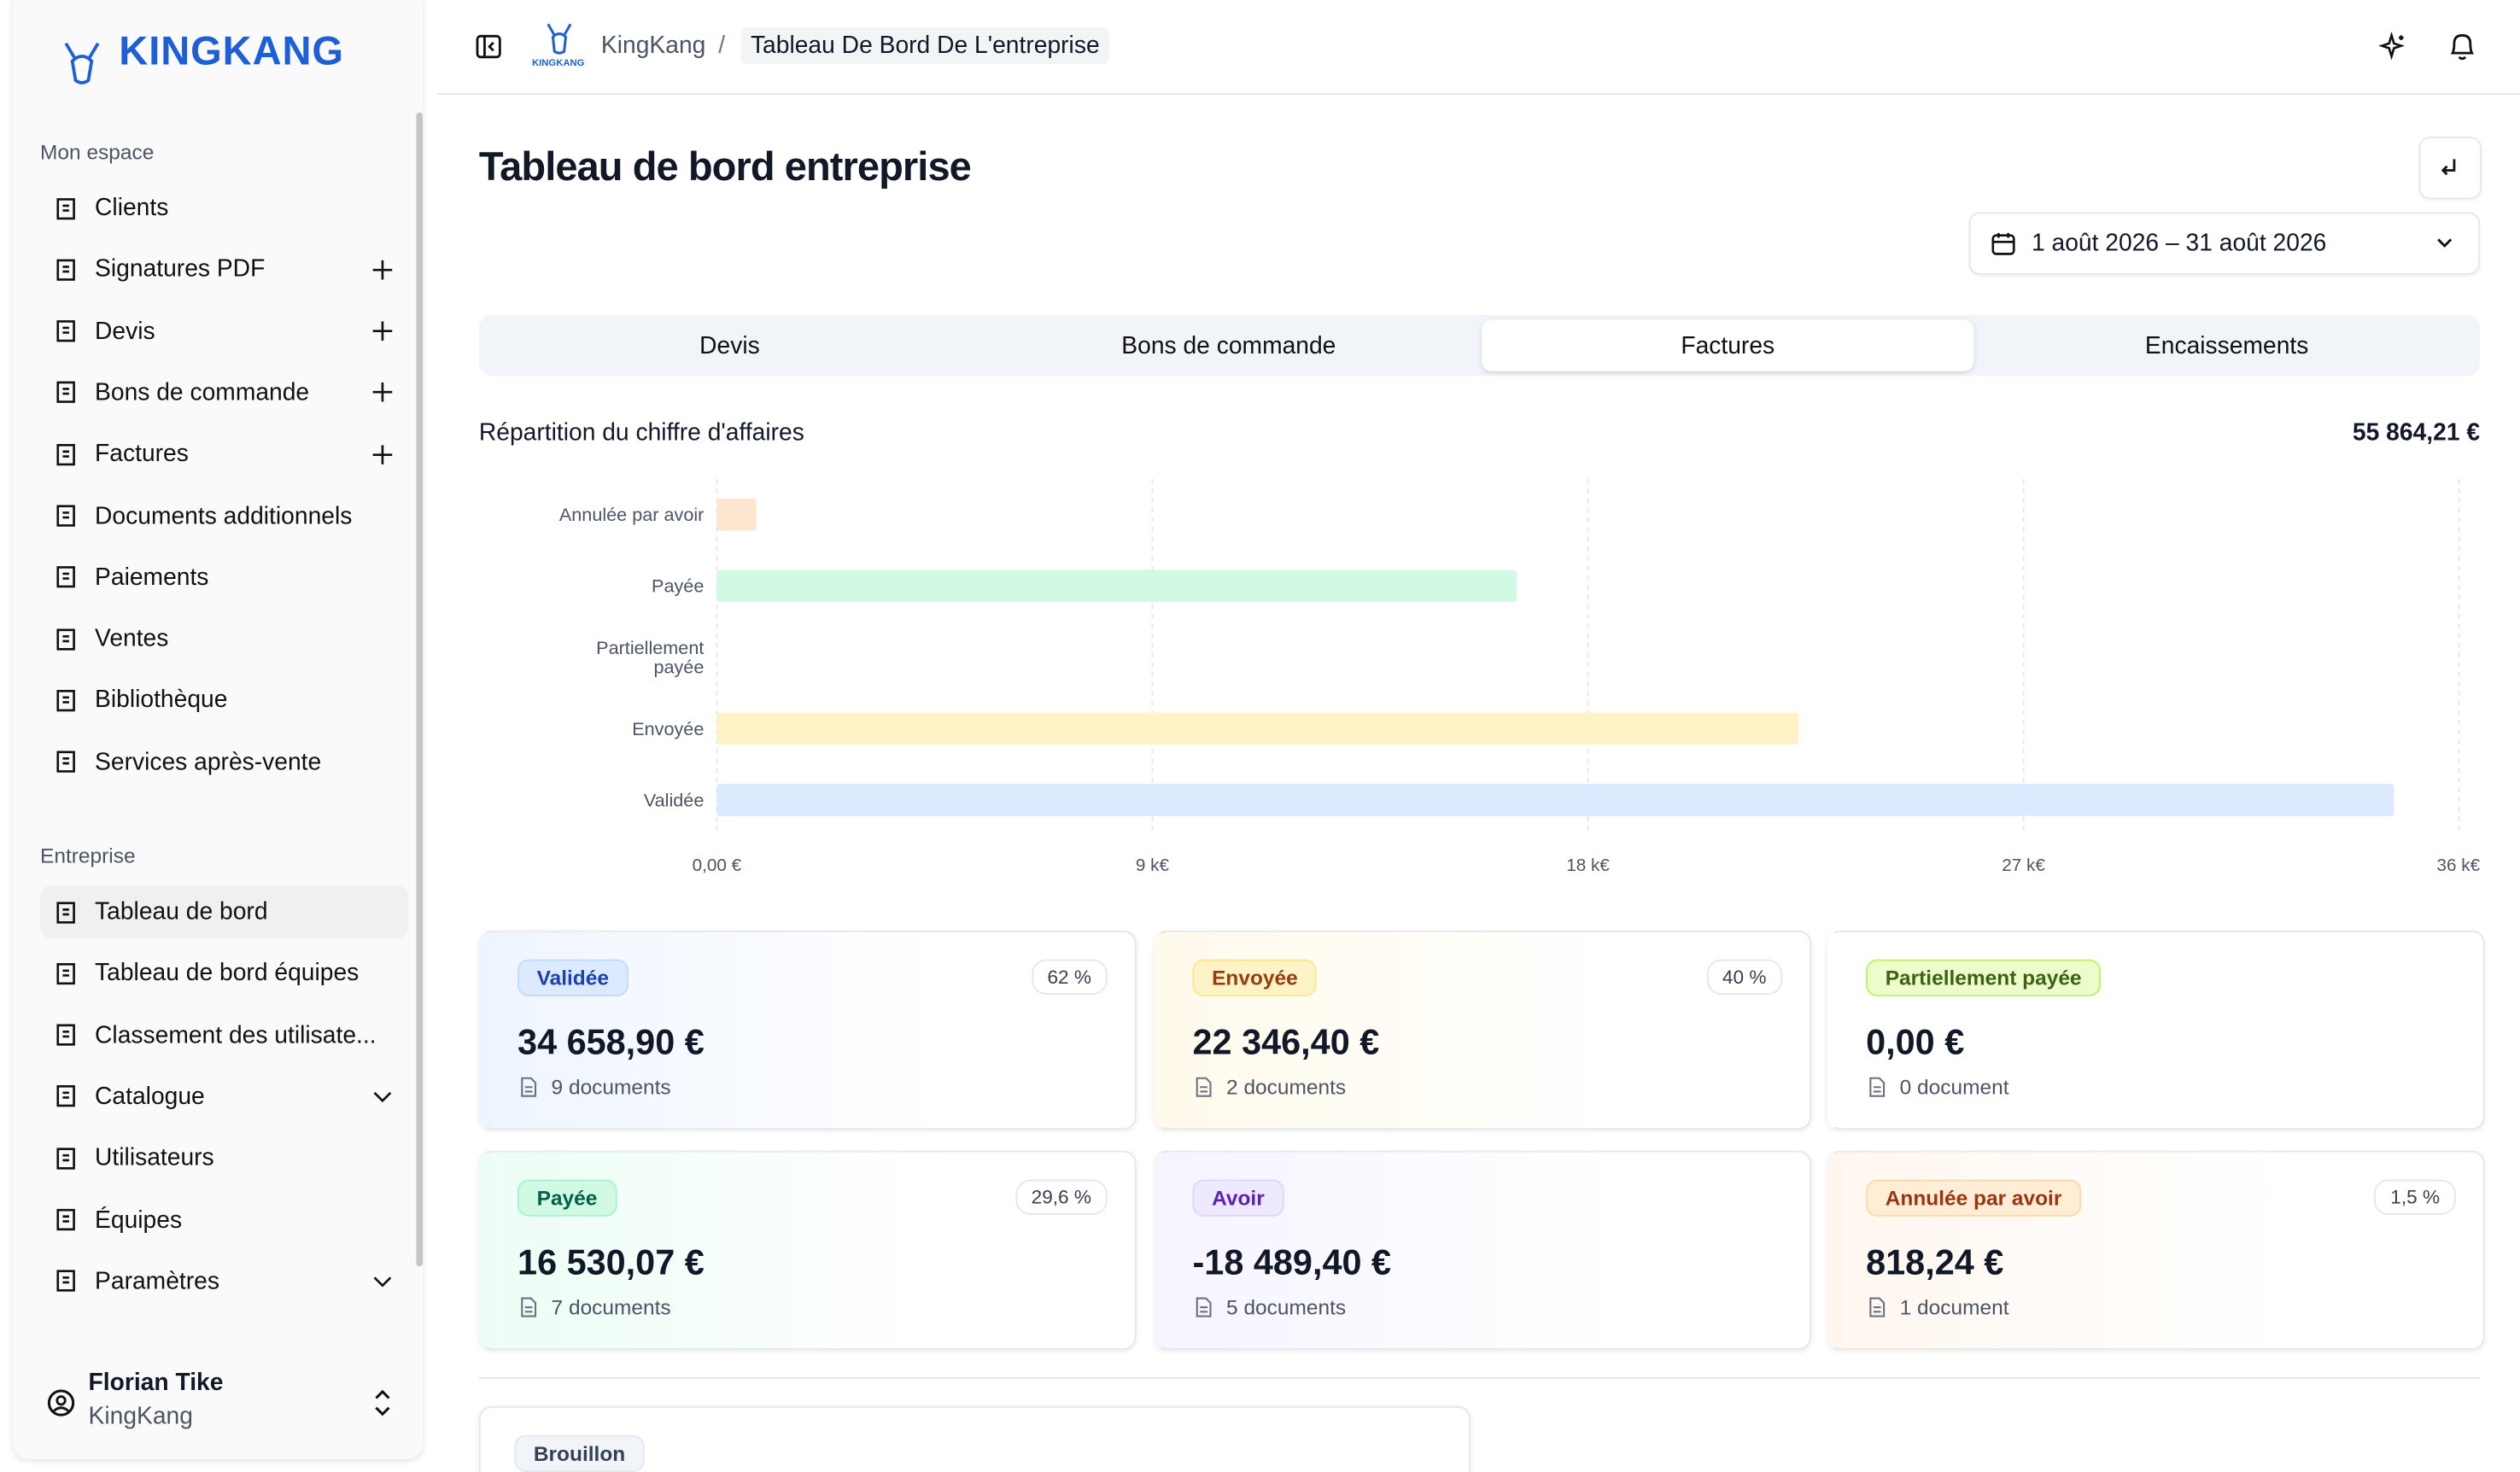 This screenshot has width=2520, height=1472. I want to click on expand-icon, so click(383, 1097).